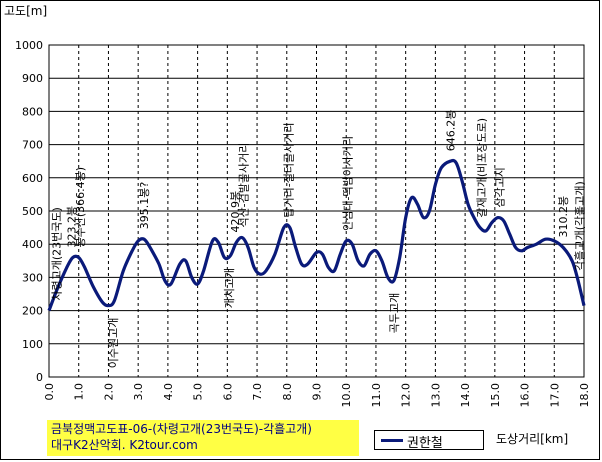 This screenshot has height=462, width=602. I want to click on y-tick-label: 600, so click(32, 178).